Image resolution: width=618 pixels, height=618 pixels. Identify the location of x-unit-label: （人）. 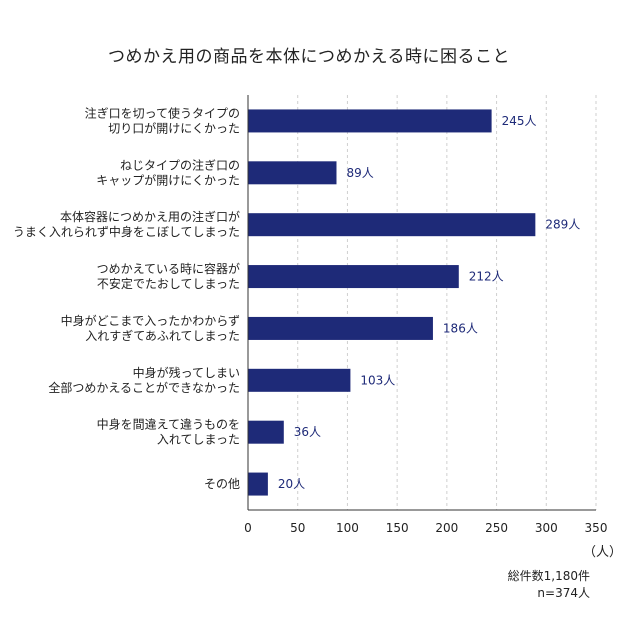
(600, 552).